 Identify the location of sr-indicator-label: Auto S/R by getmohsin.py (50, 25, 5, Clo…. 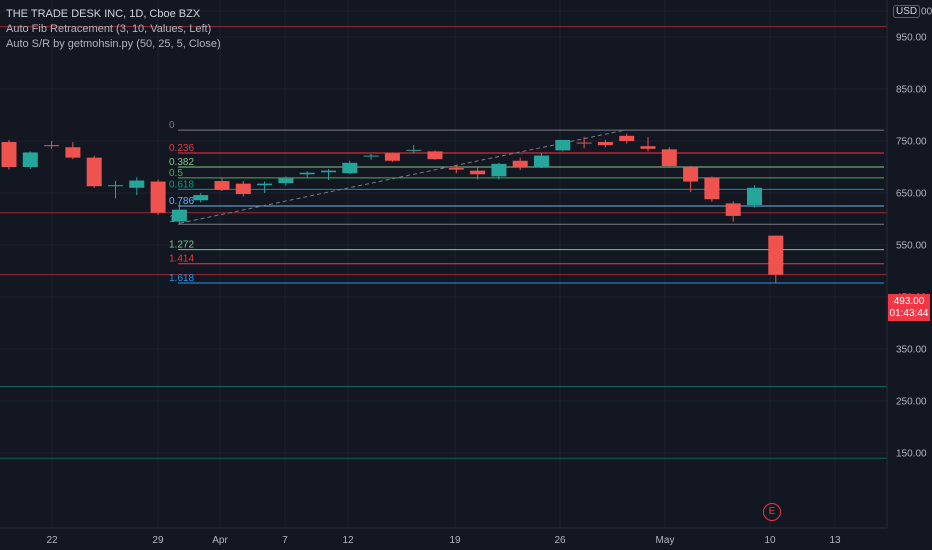
(113, 44).